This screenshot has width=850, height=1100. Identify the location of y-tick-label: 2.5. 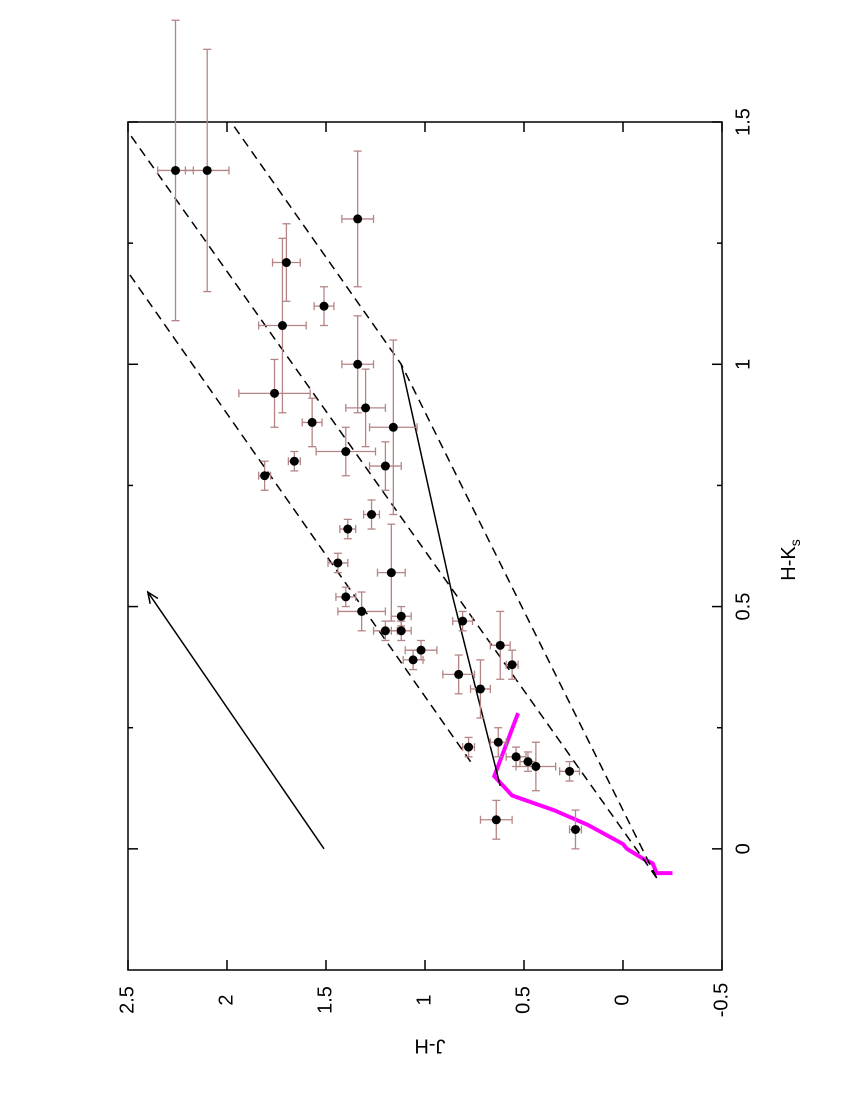
(127, 1000).